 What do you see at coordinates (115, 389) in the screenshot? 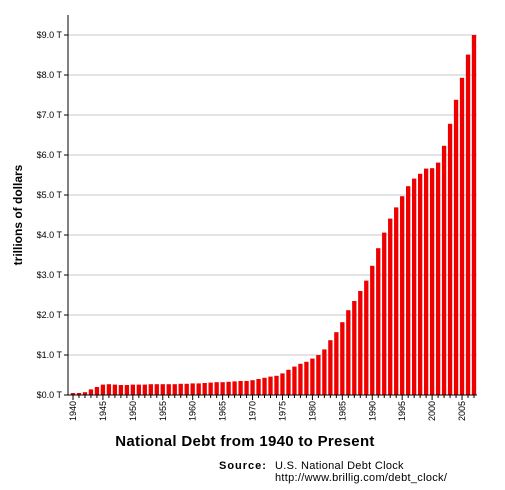
I see `bar-1947` at bounding box center [115, 389].